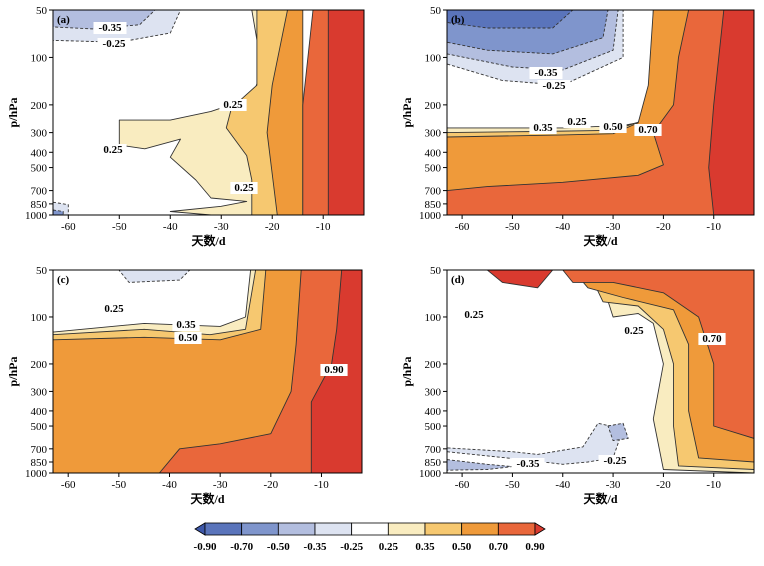 This screenshot has height=566, width=764. Describe the element at coordinates (458, 280) in the screenshot. I see `panel-label: (d)` at that location.